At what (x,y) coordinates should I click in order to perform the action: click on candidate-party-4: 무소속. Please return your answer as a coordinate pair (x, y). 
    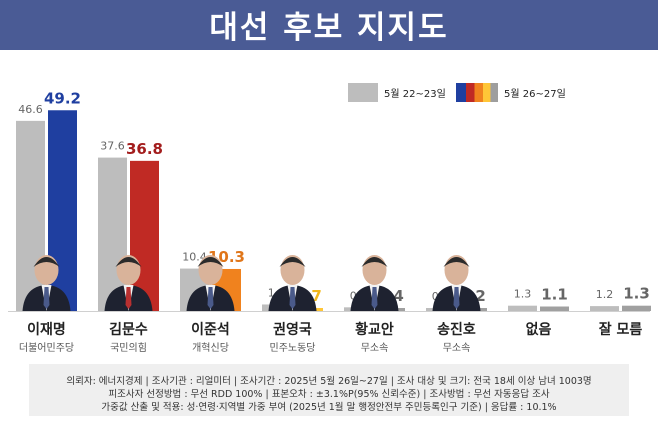
    Looking at the image, I should click on (374, 348).